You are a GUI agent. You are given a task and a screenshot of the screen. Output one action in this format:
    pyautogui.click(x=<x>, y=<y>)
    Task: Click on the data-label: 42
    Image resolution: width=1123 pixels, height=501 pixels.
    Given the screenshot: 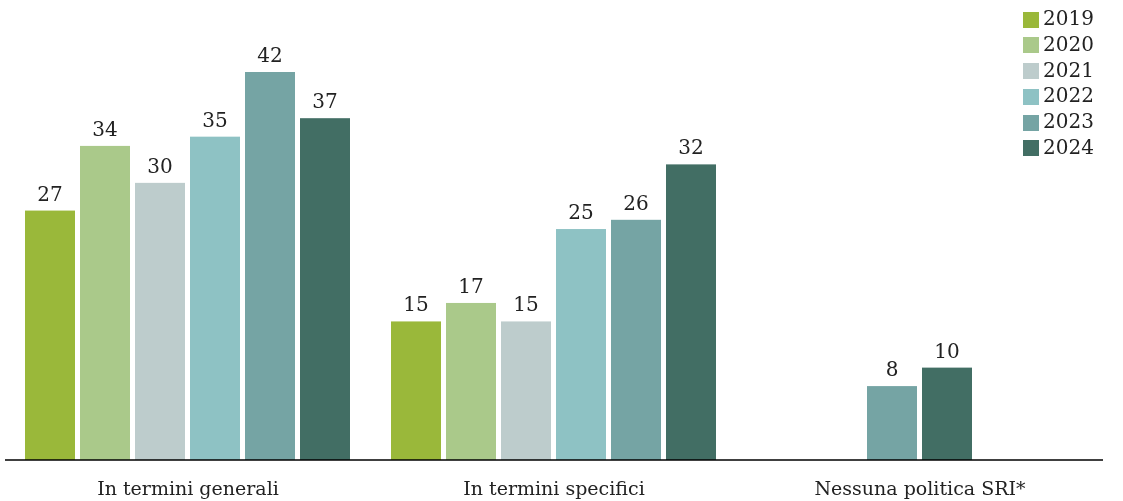 What is the action you would take?
    pyautogui.click(x=270, y=55)
    